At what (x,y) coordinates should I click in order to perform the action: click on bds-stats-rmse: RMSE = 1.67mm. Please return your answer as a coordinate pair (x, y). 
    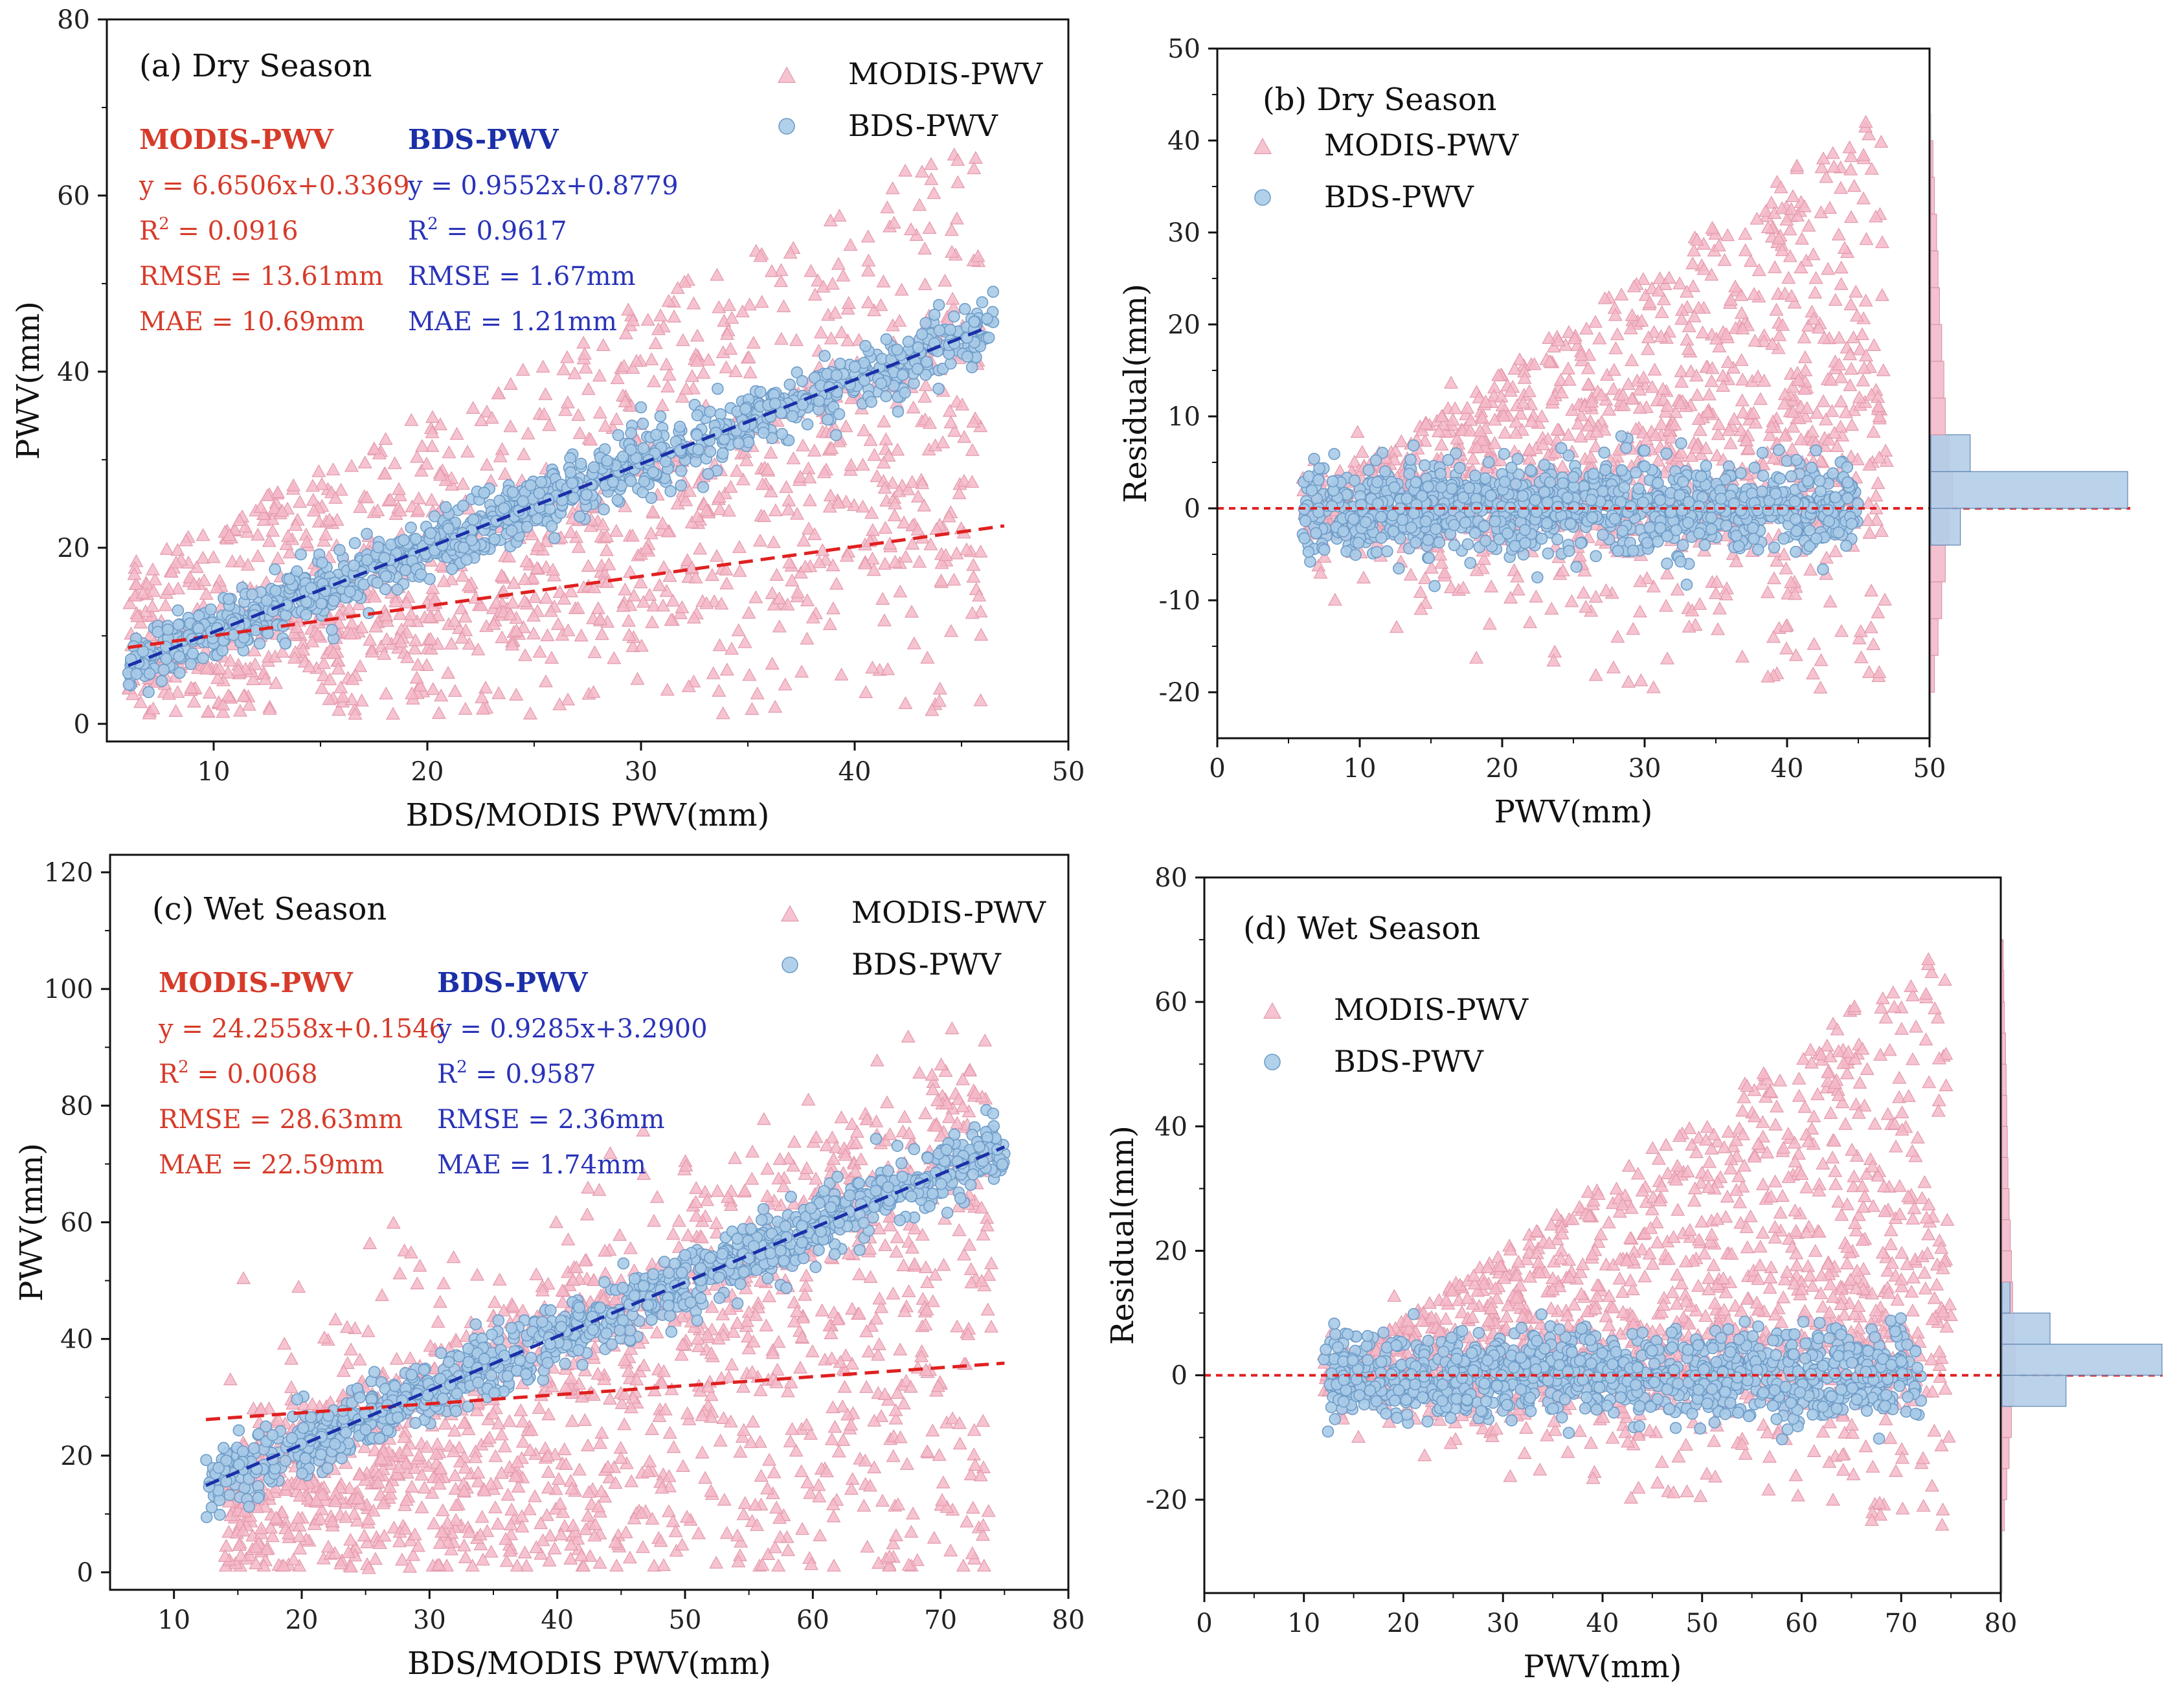
    Looking at the image, I should click on (522, 276).